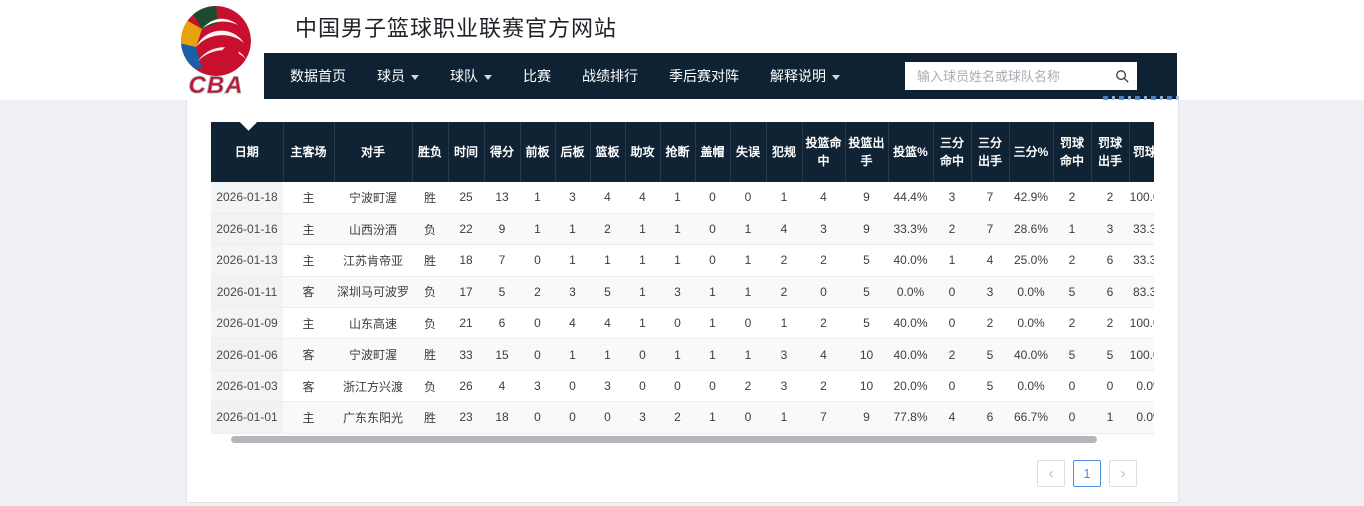 The image size is (1364, 506). Describe the element at coordinates (1110, 152) in the screenshot. I see `column-header: 罚球出手` at that location.